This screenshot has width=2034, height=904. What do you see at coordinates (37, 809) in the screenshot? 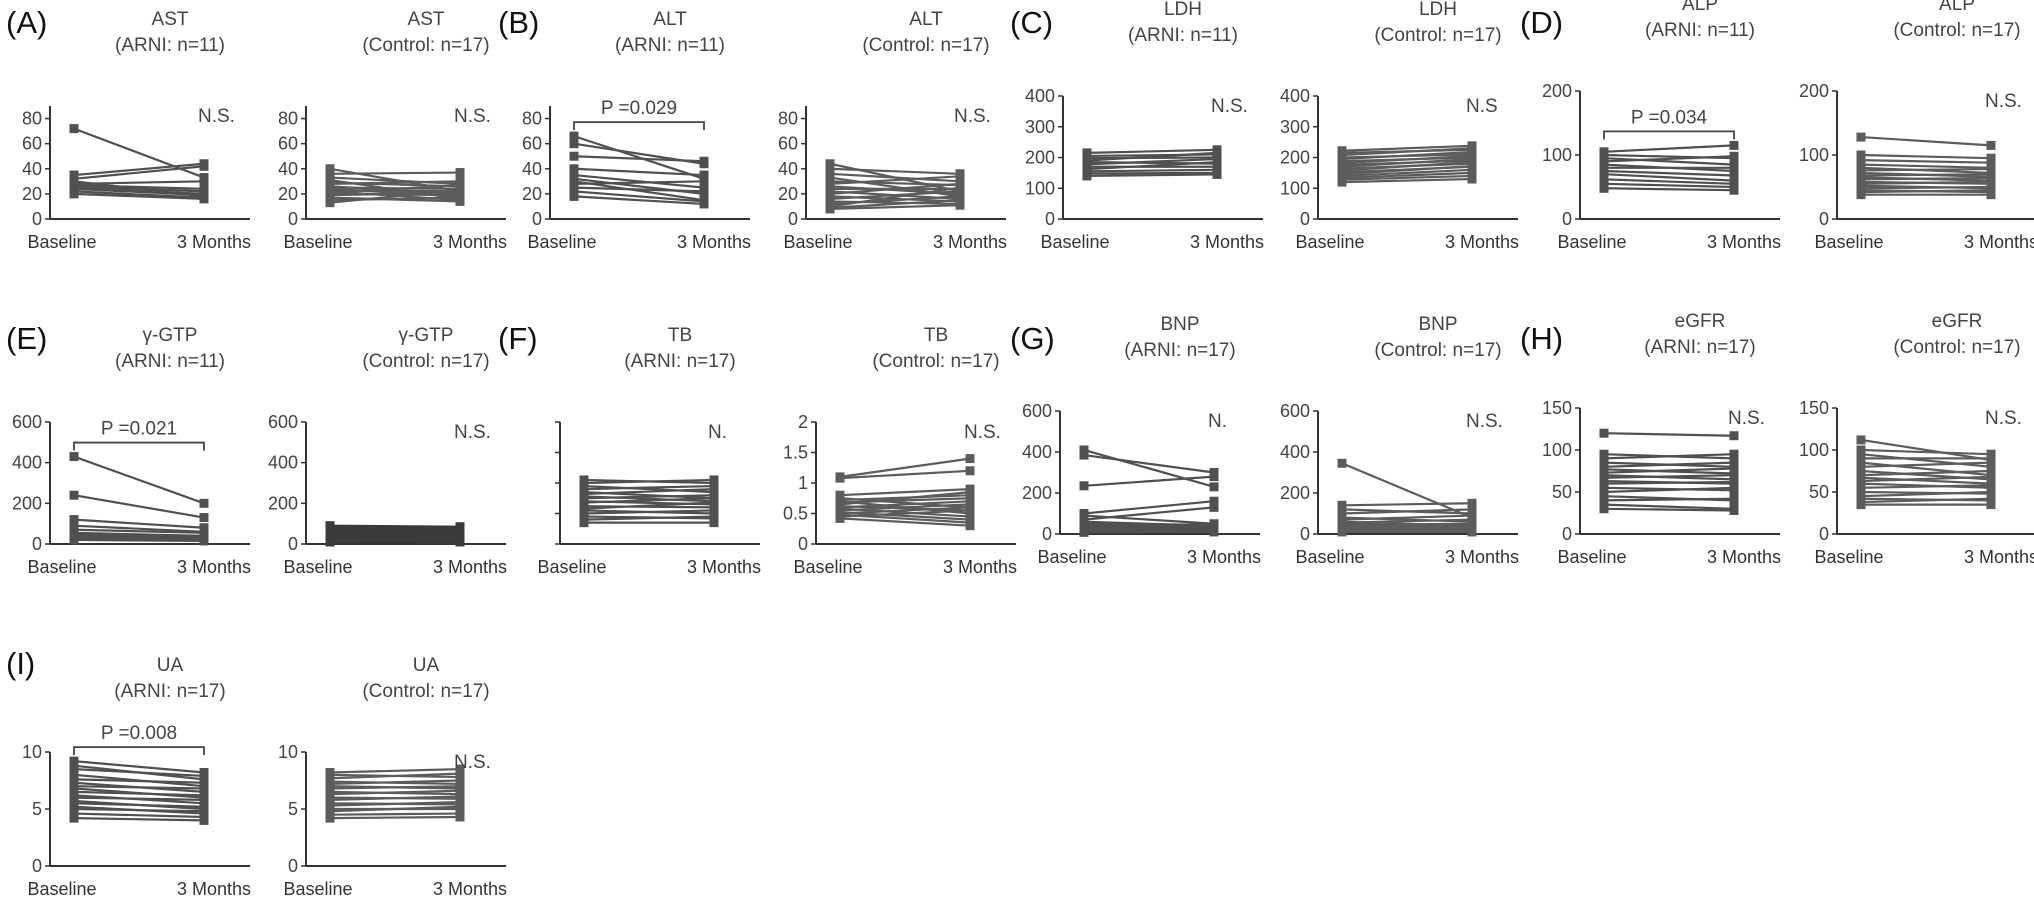
I see `y-tick-label: 5` at bounding box center [37, 809].